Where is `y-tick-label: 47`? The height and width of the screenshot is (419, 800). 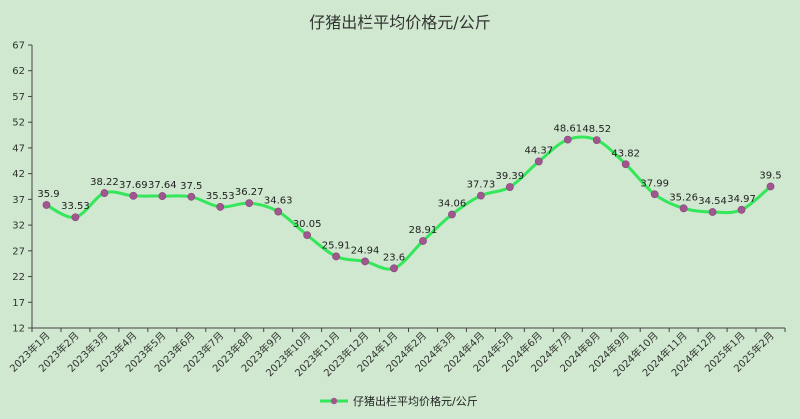 y-tick-label: 47 is located at coordinates (18, 148).